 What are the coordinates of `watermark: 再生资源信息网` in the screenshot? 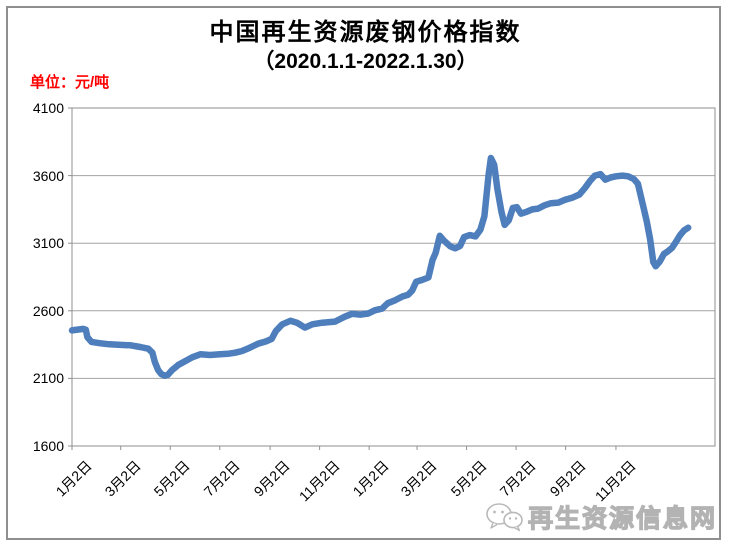 It's located at (600, 517).